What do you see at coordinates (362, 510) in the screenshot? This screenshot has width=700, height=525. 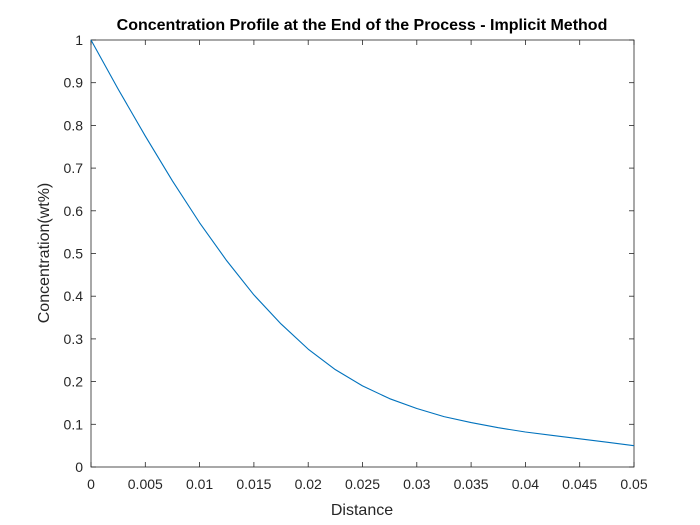 I see `x-axis-label: Distance` at bounding box center [362, 510].